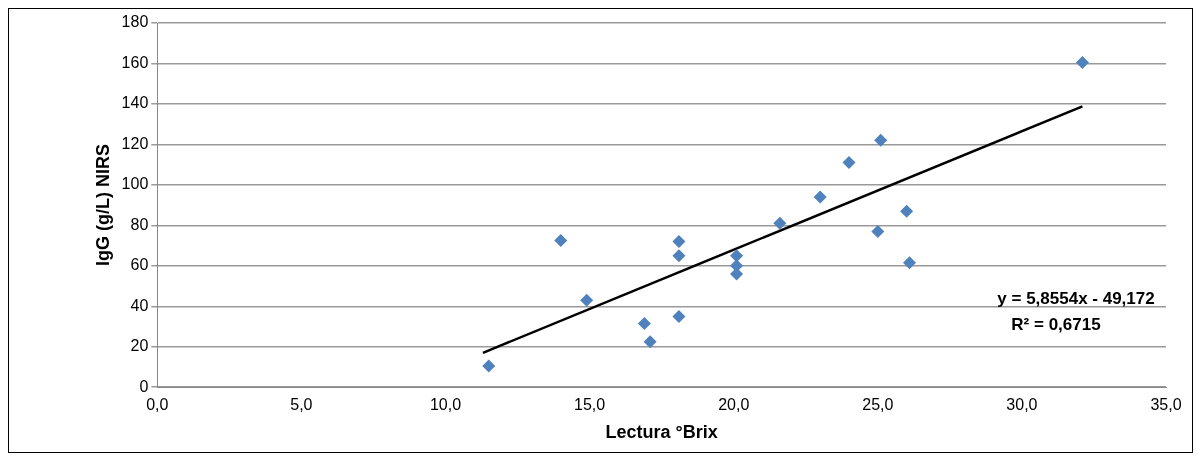 This screenshot has width=1201, height=461. I want to click on x-tick-label: 5,0, so click(301, 405).